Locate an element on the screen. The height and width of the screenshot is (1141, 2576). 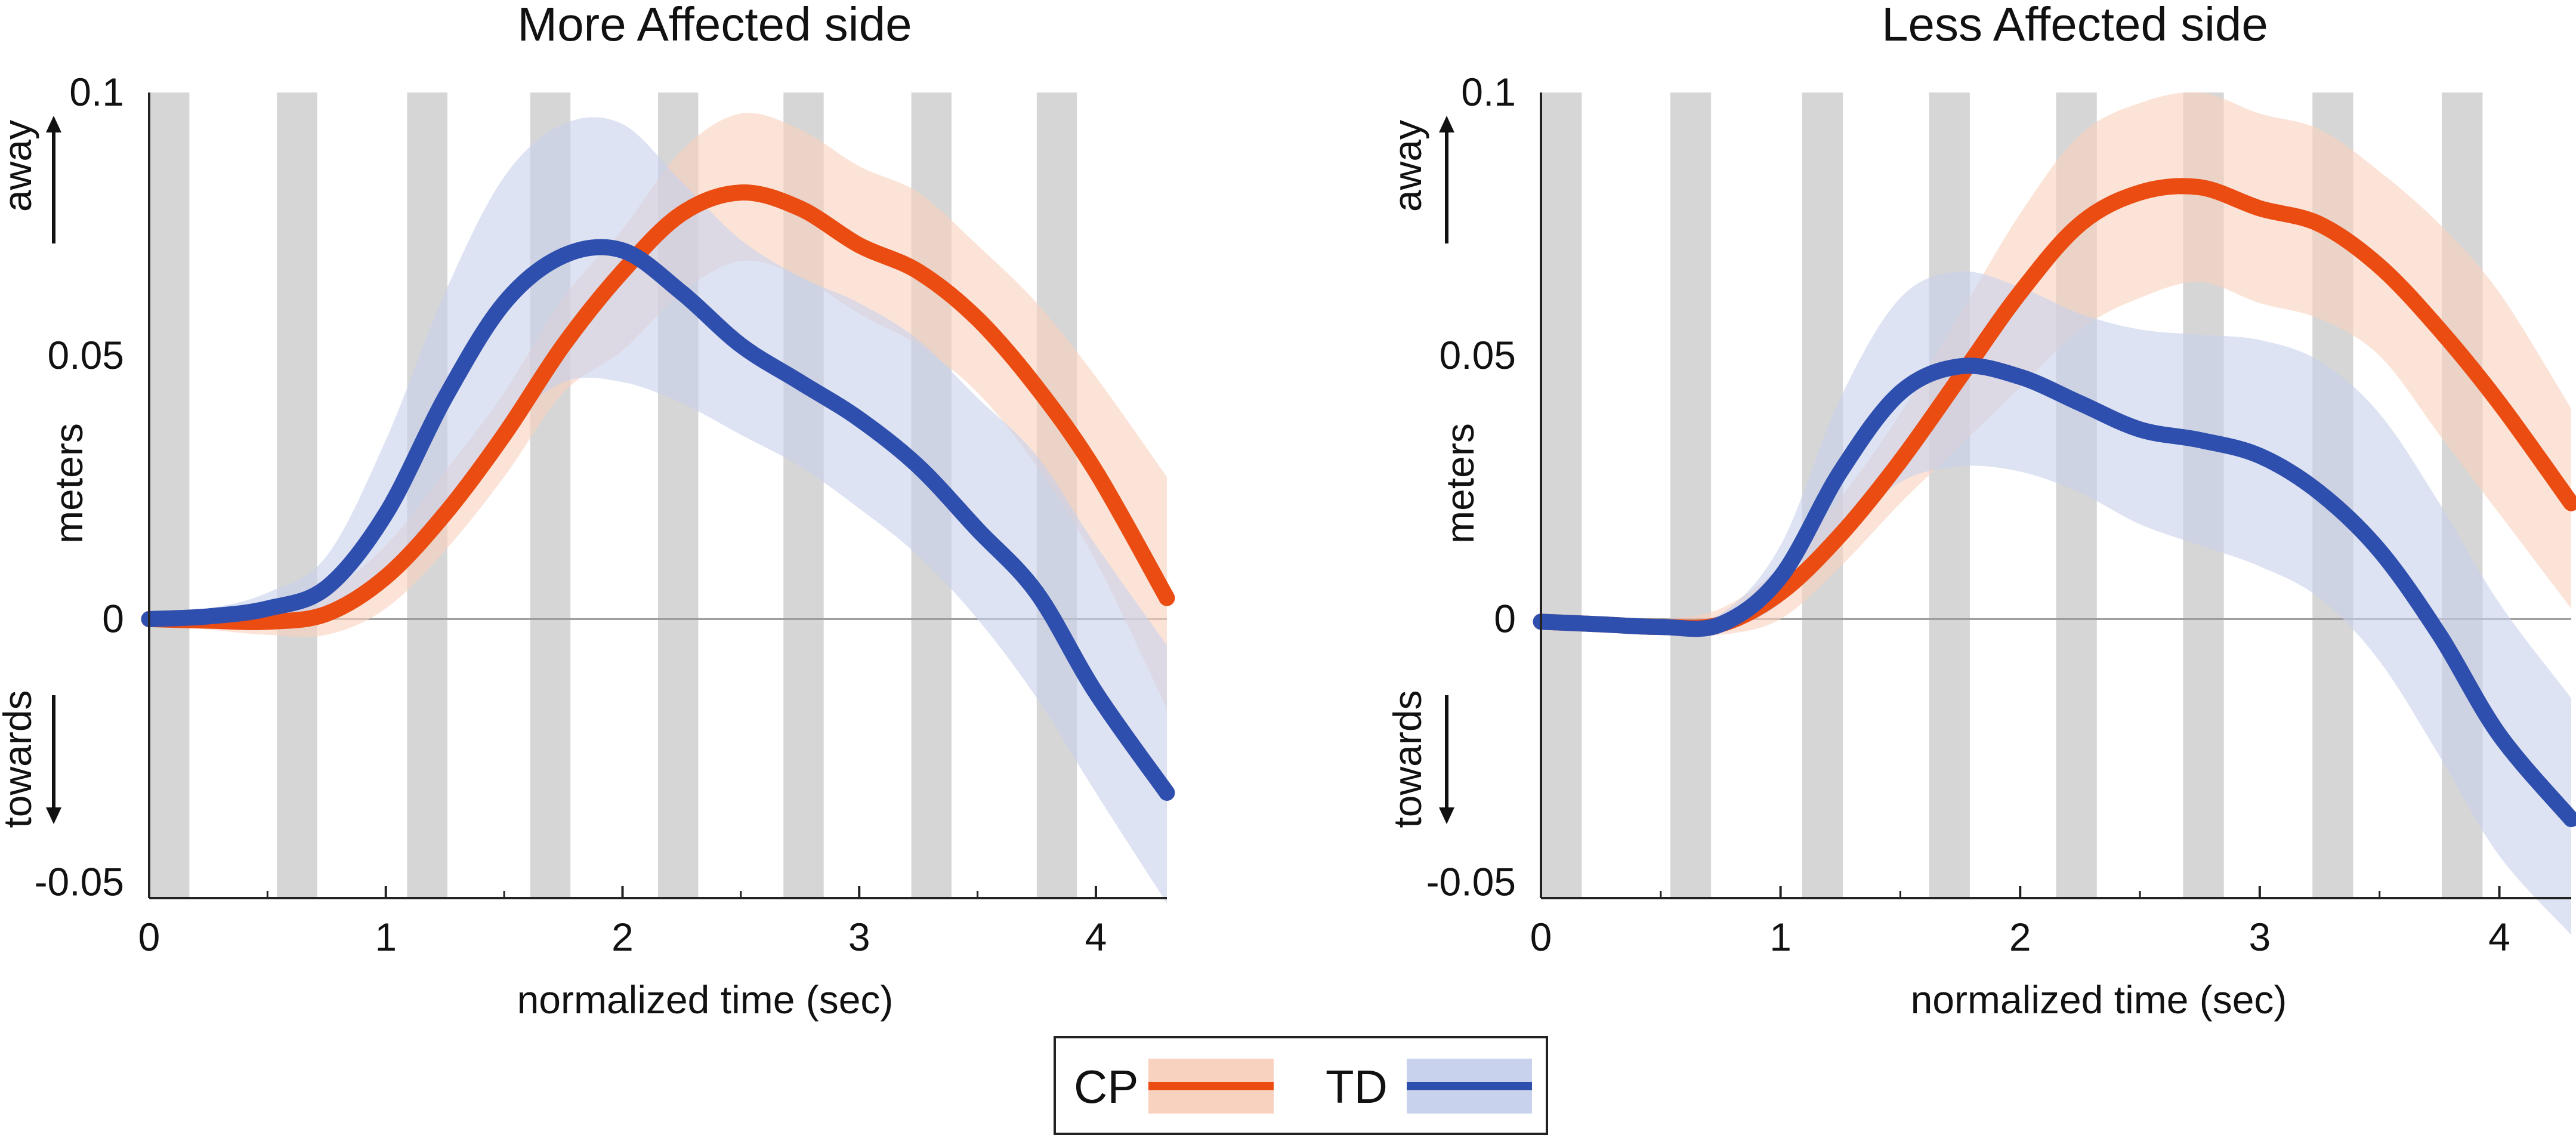
legend-label-cp: CP is located at coordinates (1106, 1086).